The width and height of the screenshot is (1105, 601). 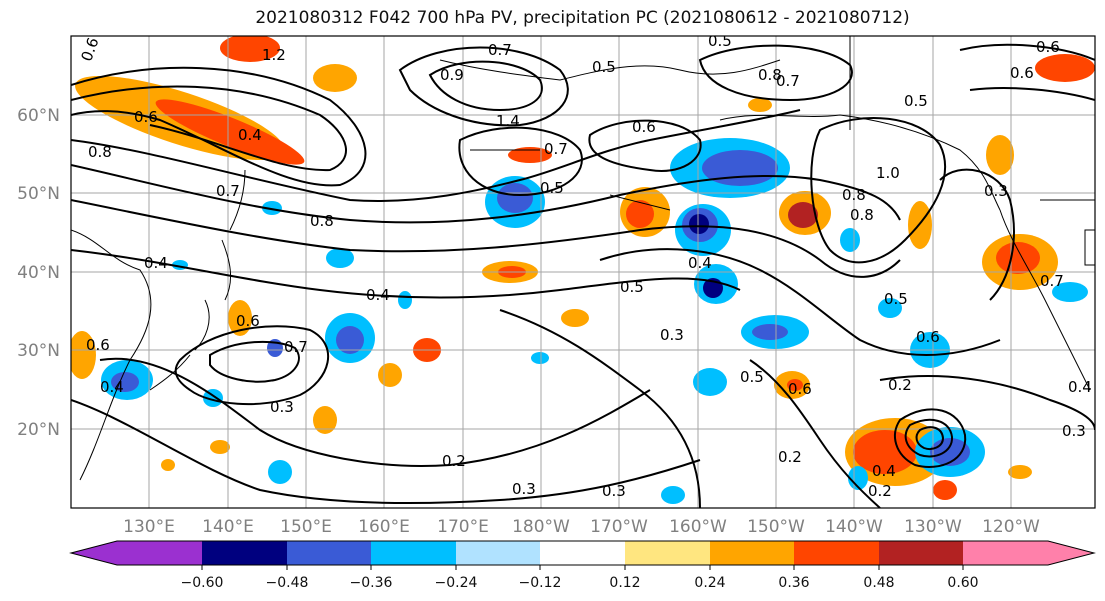 What do you see at coordinates (94, 553) in the screenshot?
I see `colorbar-lower-extension` at bounding box center [94, 553].